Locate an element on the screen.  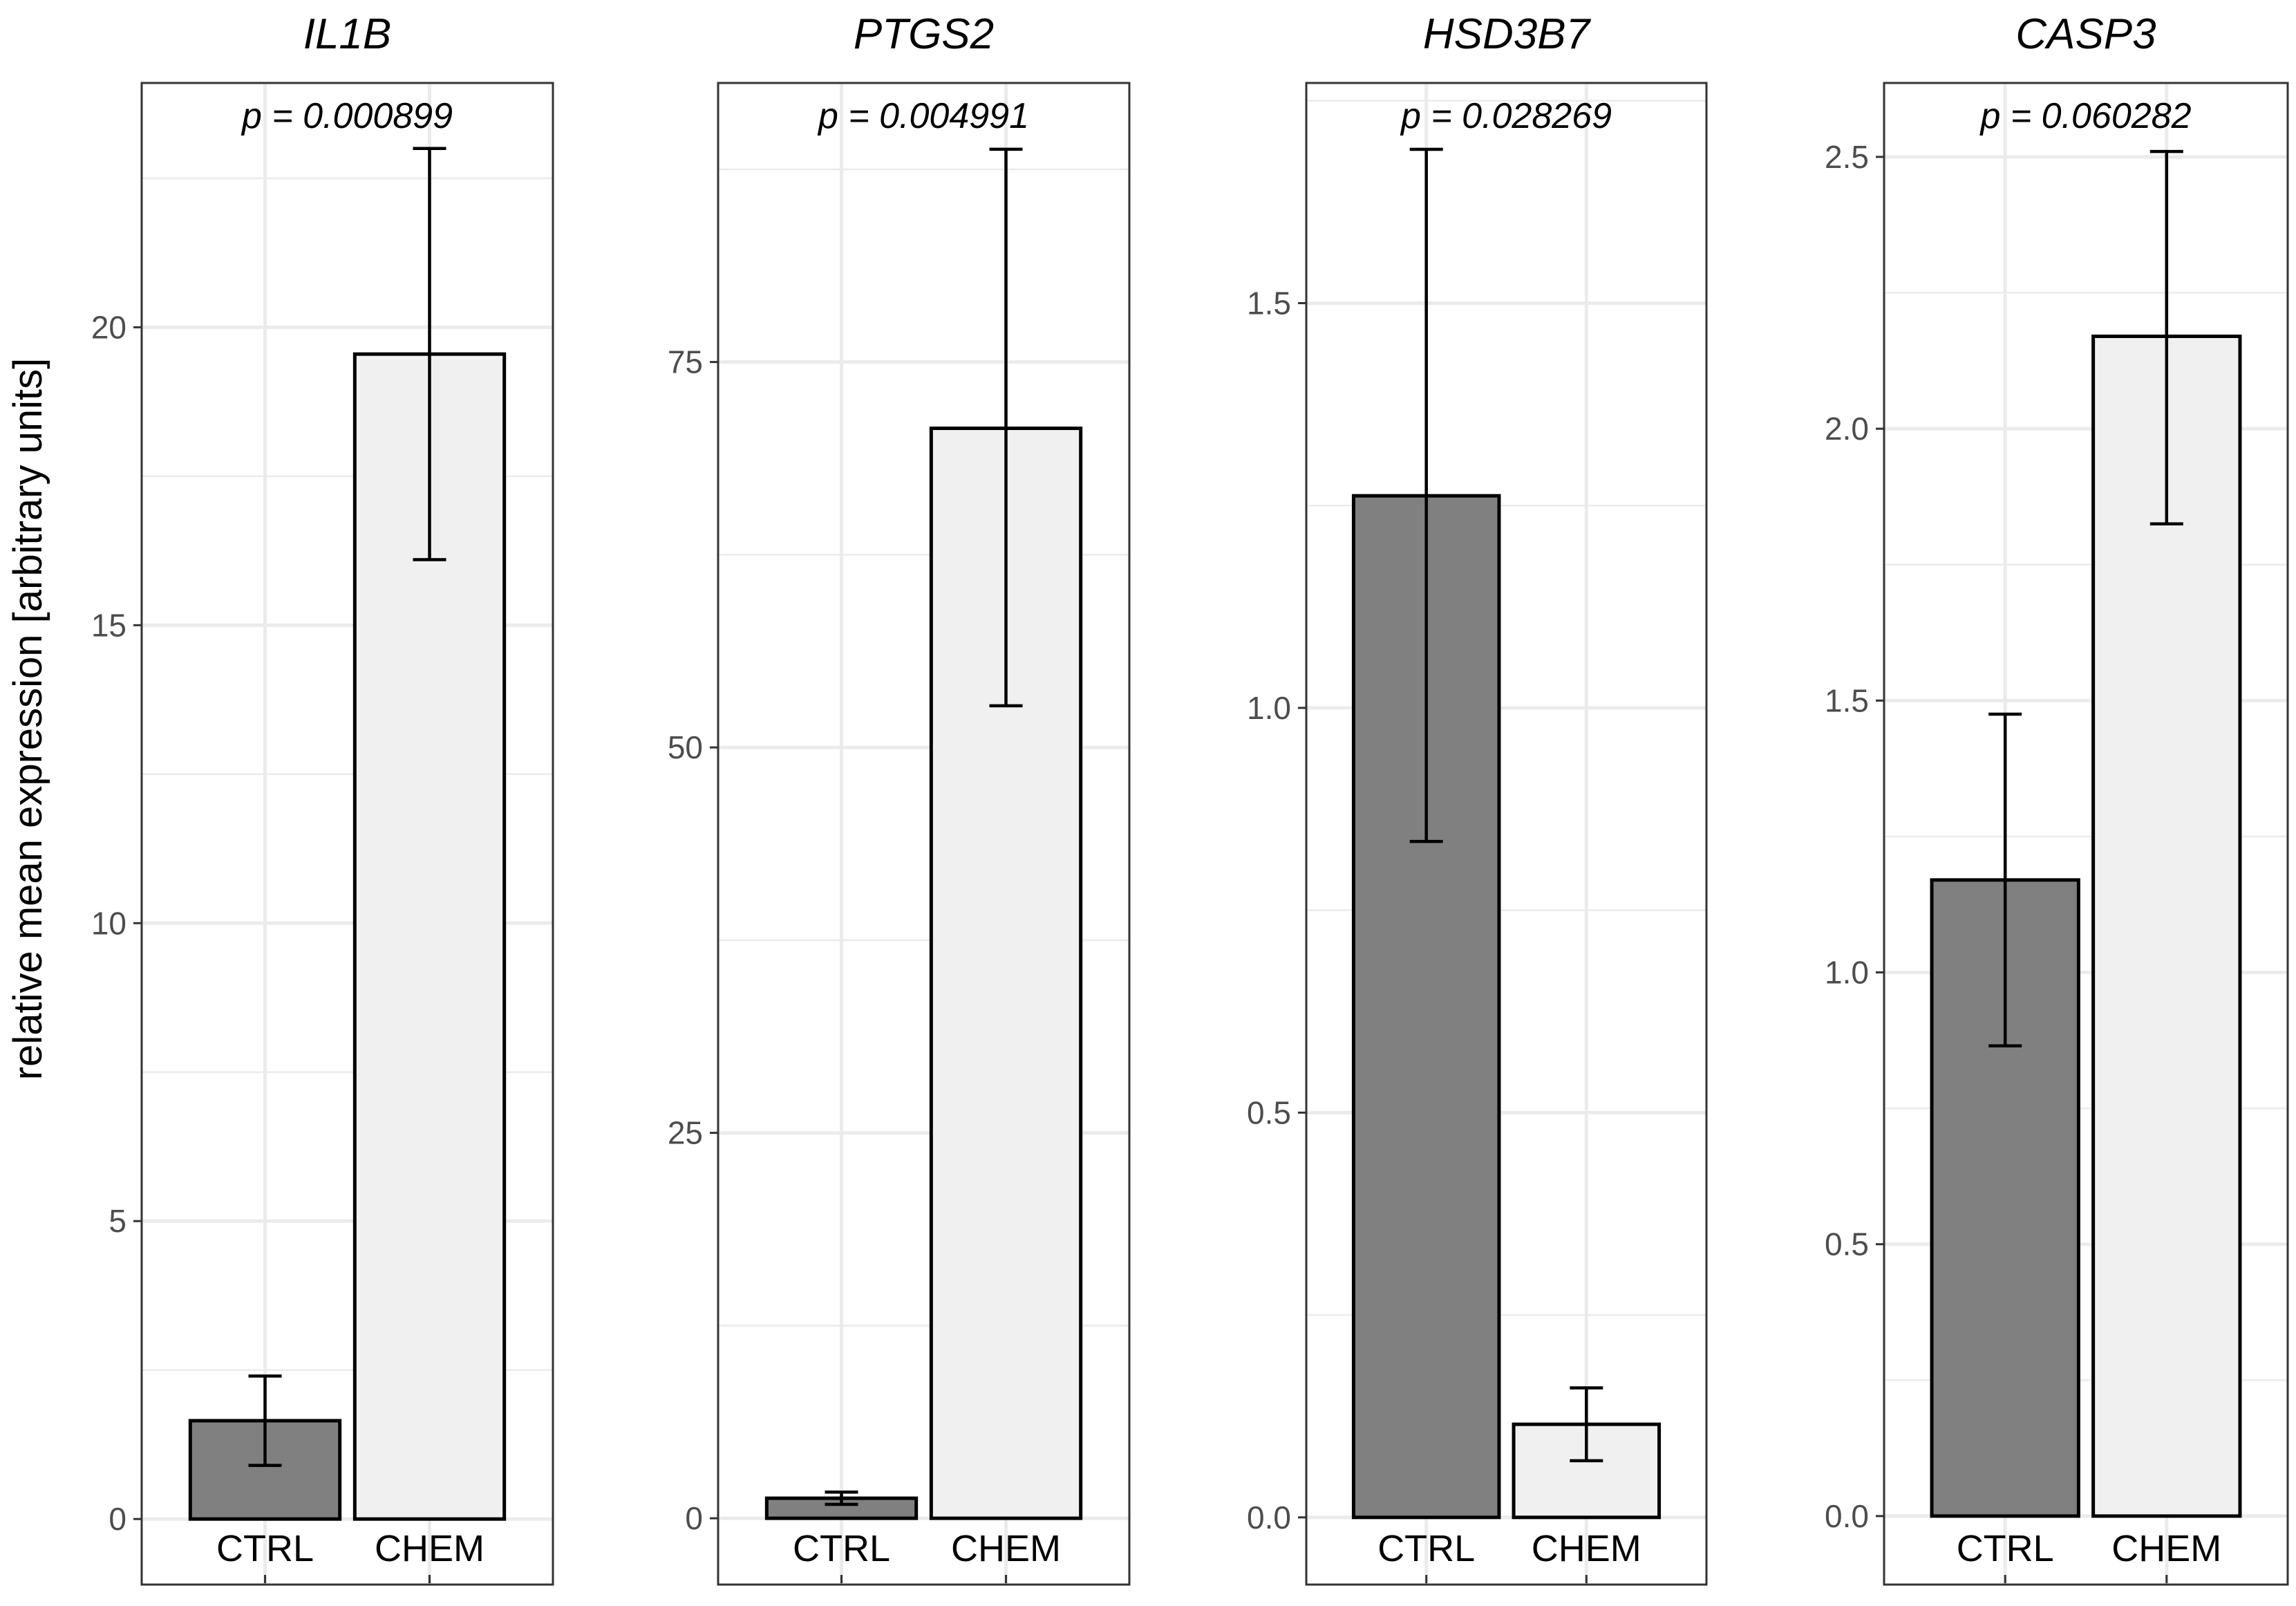
panel-1-ytick-label: 20 is located at coordinates (109, 327).